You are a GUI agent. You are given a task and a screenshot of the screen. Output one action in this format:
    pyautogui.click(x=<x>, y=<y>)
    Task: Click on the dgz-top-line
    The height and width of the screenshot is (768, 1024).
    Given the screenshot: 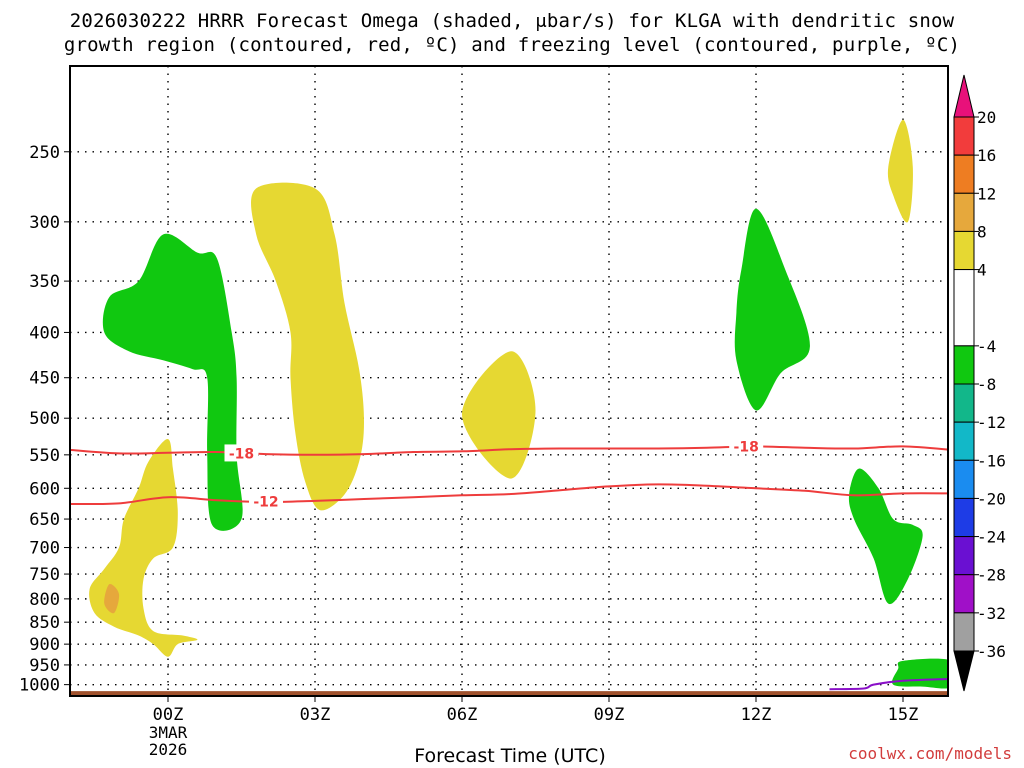 What is the action you would take?
    pyautogui.click(x=509, y=450)
    